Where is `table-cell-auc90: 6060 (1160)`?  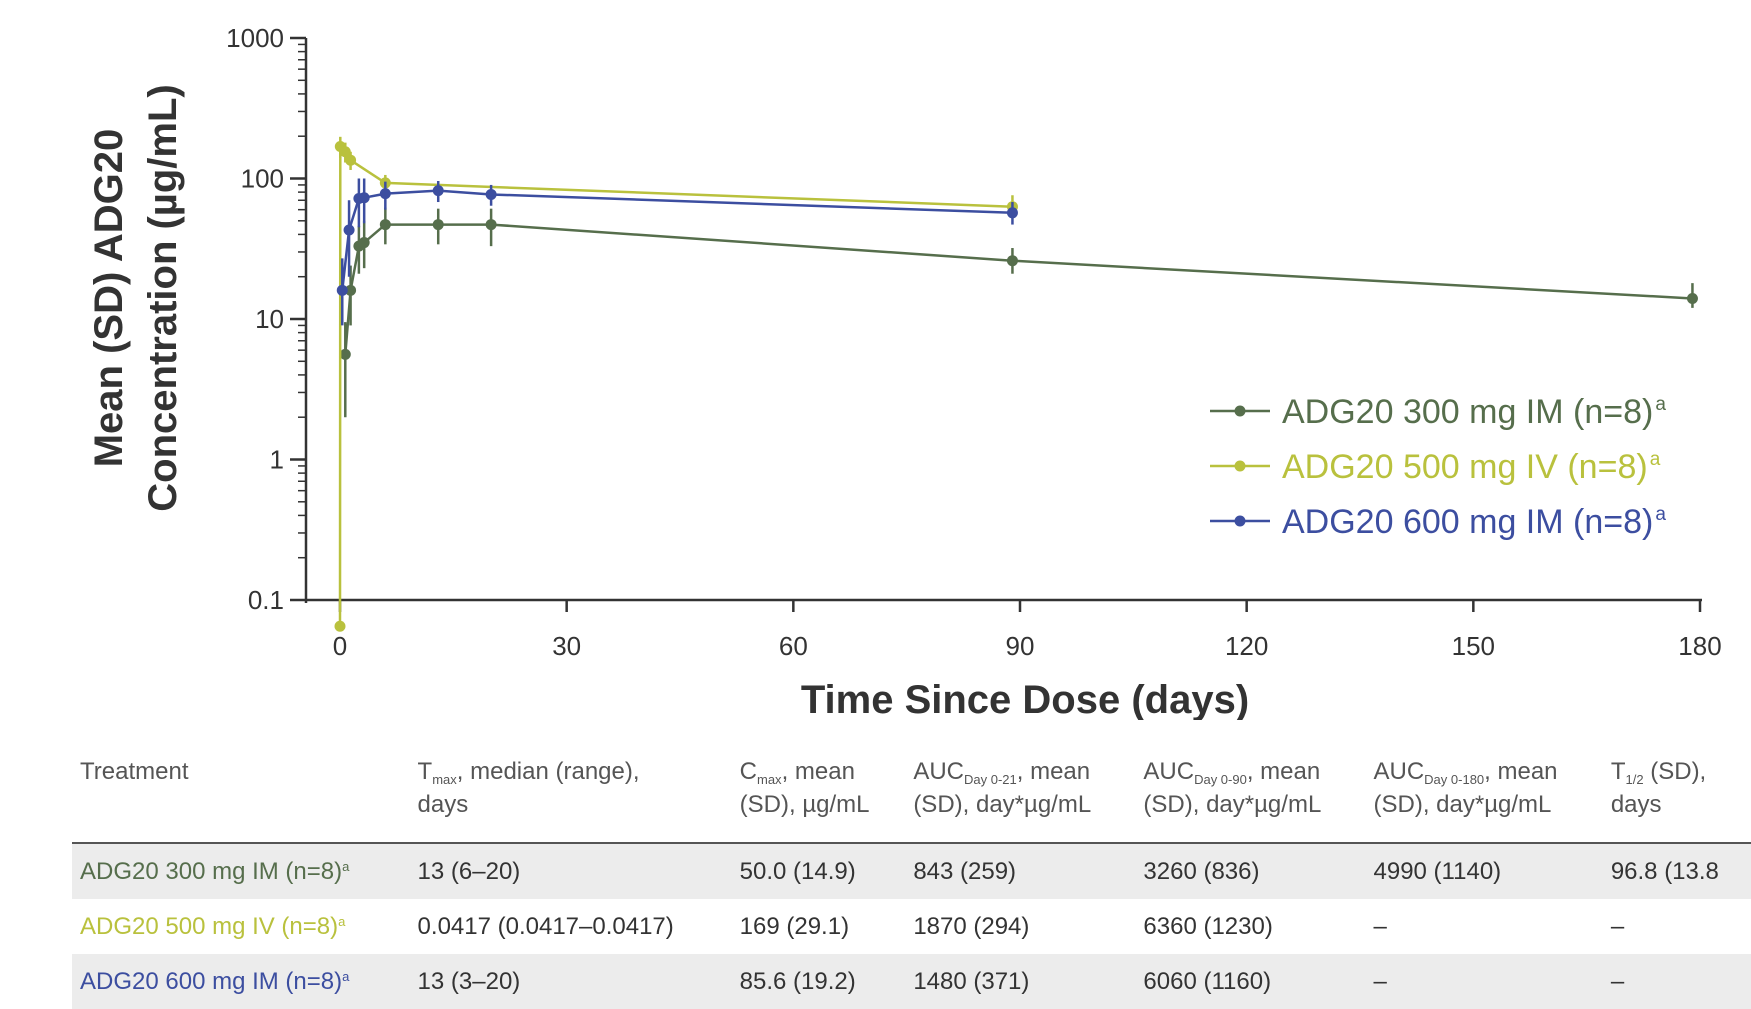
table-cell-auc90: 6060 (1160) is located at coordinates (1250, 981).